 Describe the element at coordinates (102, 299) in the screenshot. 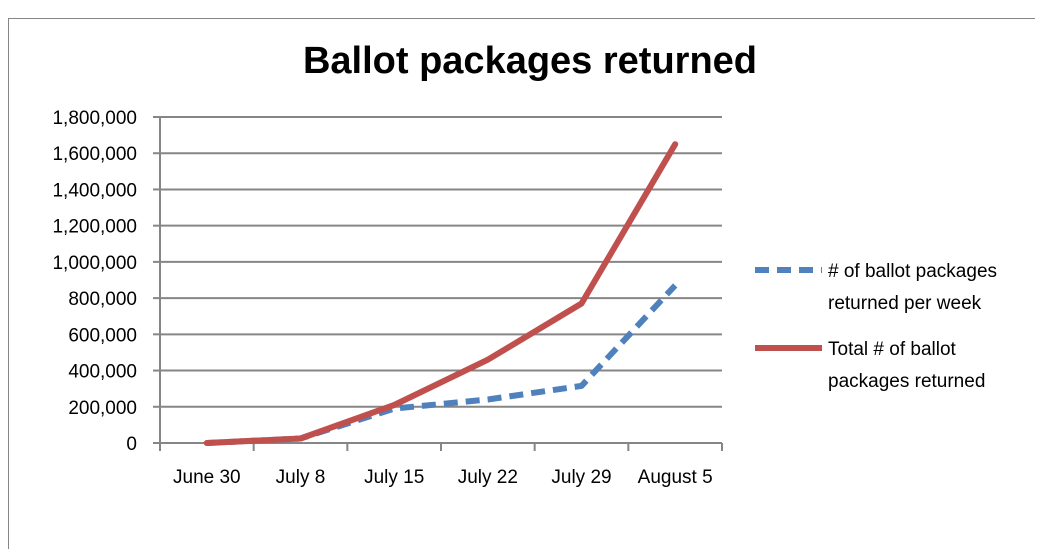

I see `y-tick-label: 800,000` at that location.